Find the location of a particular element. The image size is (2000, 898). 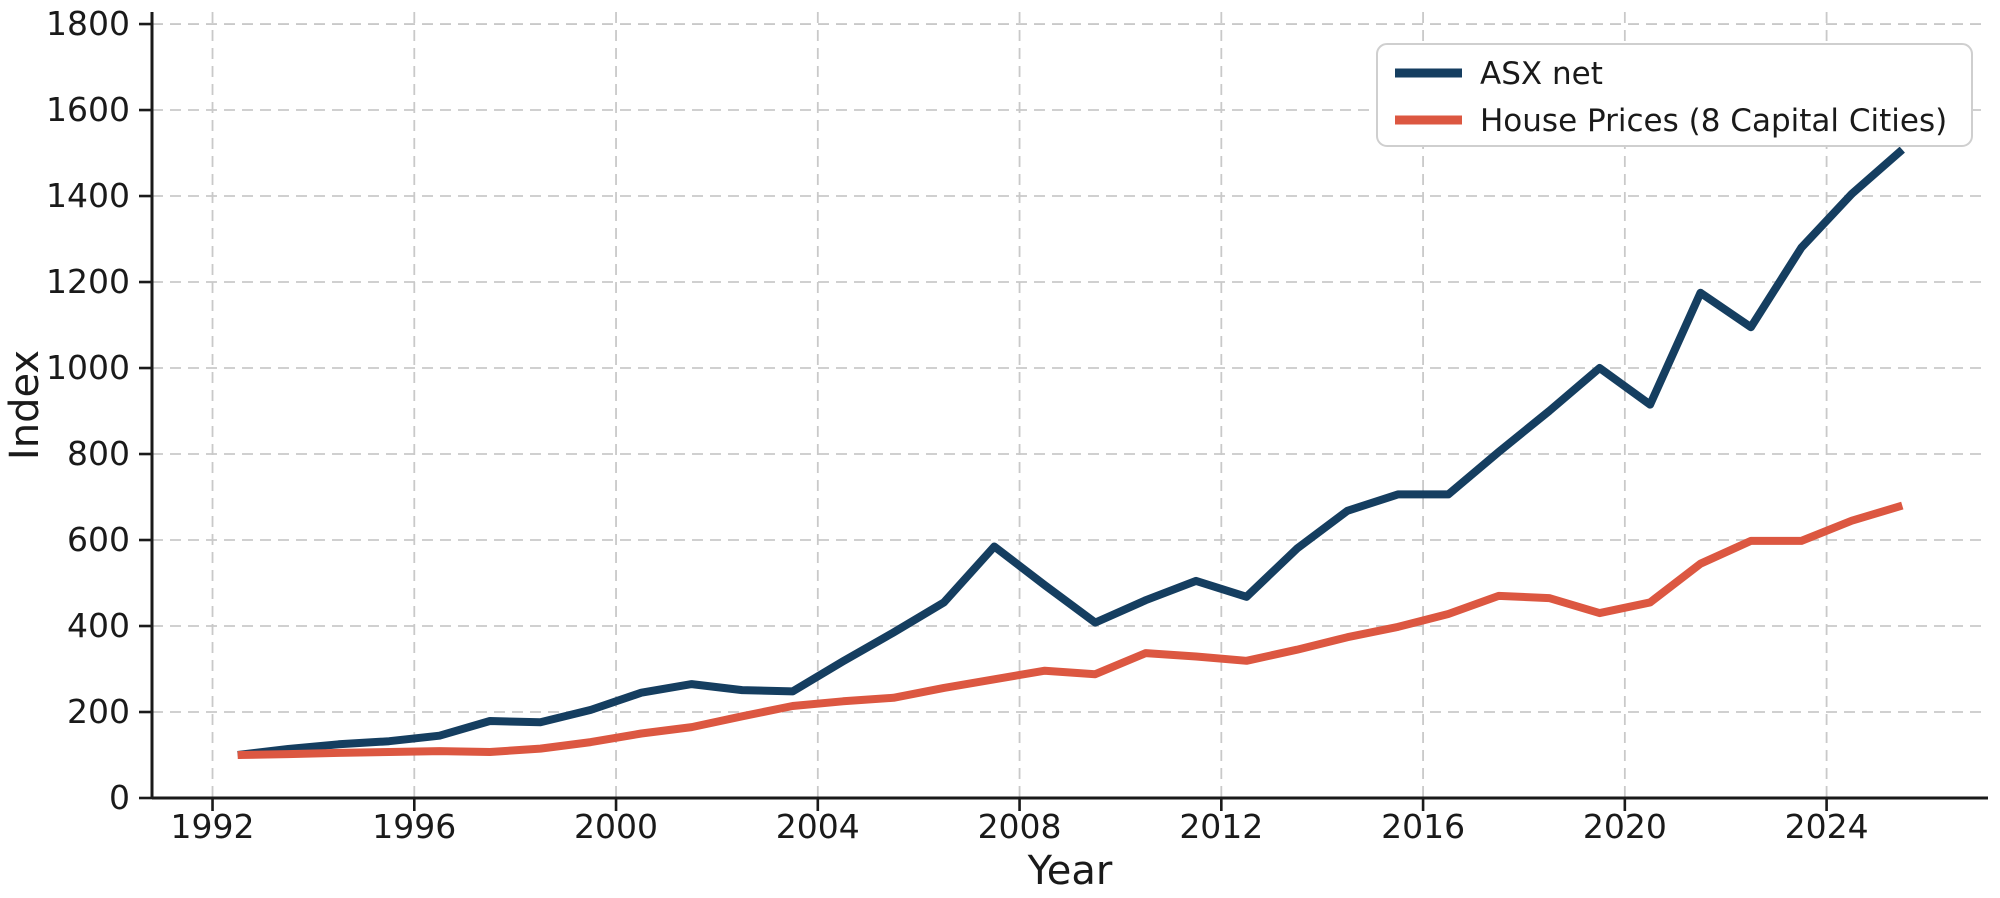

y-tick-label: 0 is located at coordinates (119, 797).